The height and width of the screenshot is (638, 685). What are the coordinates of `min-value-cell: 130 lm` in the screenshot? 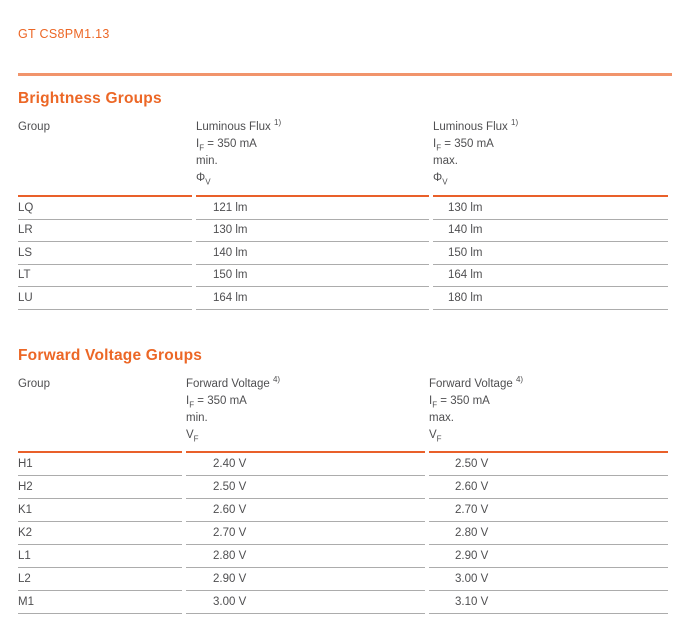 It's located at (312, 231).